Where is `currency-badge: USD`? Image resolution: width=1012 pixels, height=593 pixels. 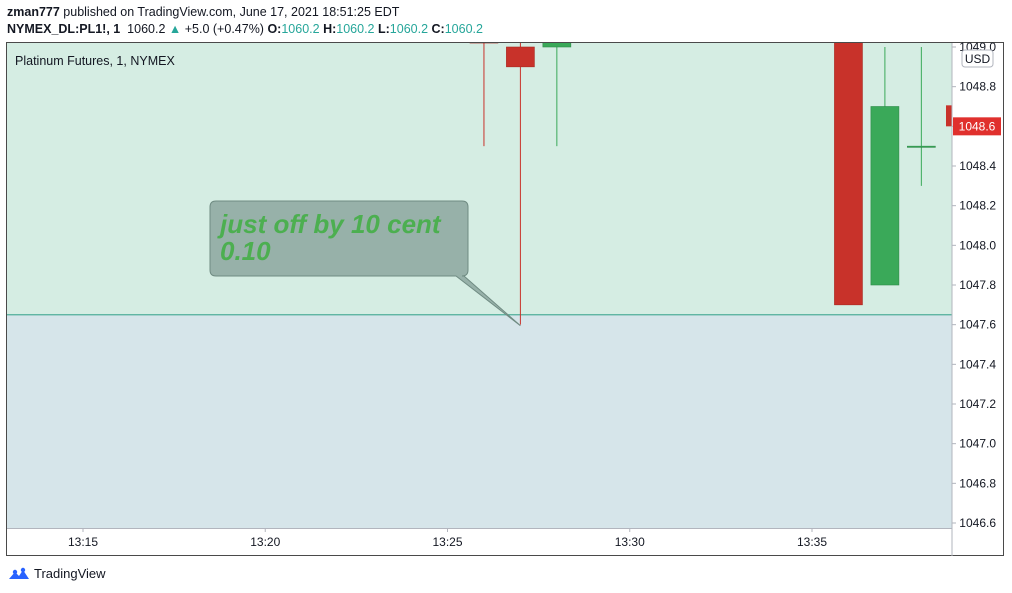 currency-badge: USD is located at coordinates (977, 58).